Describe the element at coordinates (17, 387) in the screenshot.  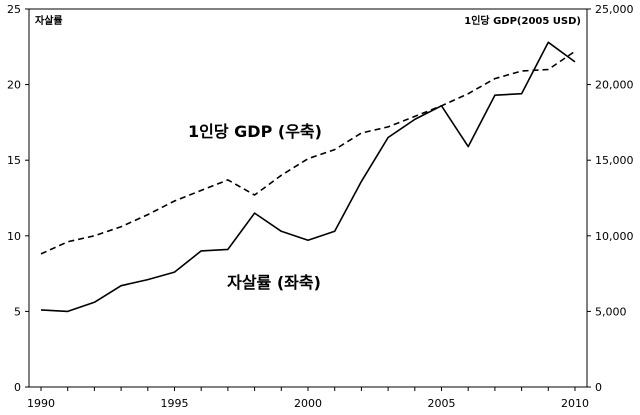
I see `left-tick-label: 0` at that location.